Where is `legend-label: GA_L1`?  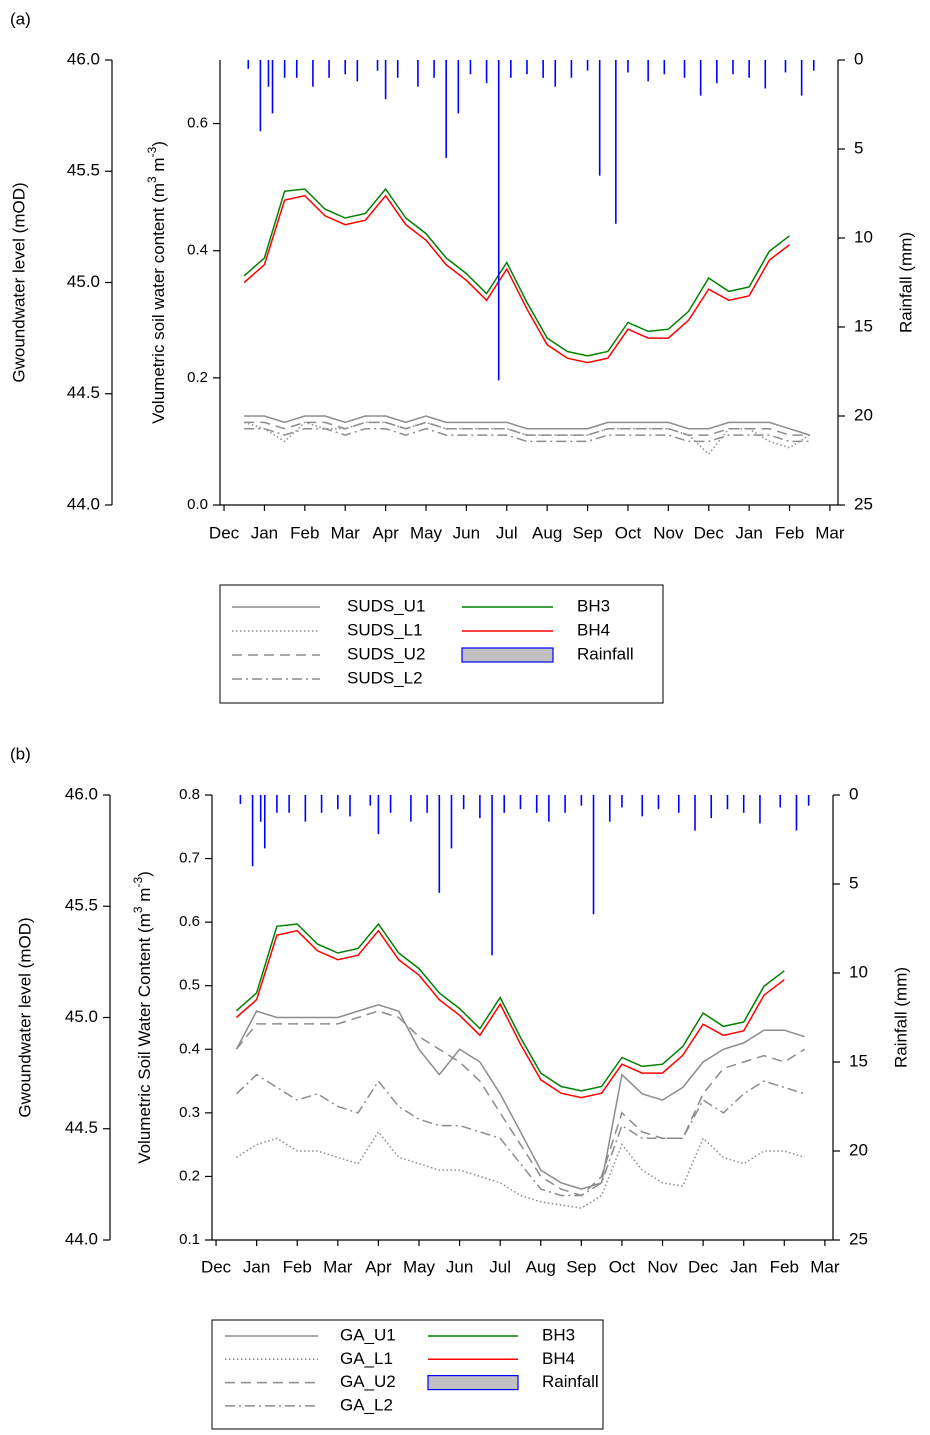 legend-label: GA_L1 is located at coordinates (366, 1358).